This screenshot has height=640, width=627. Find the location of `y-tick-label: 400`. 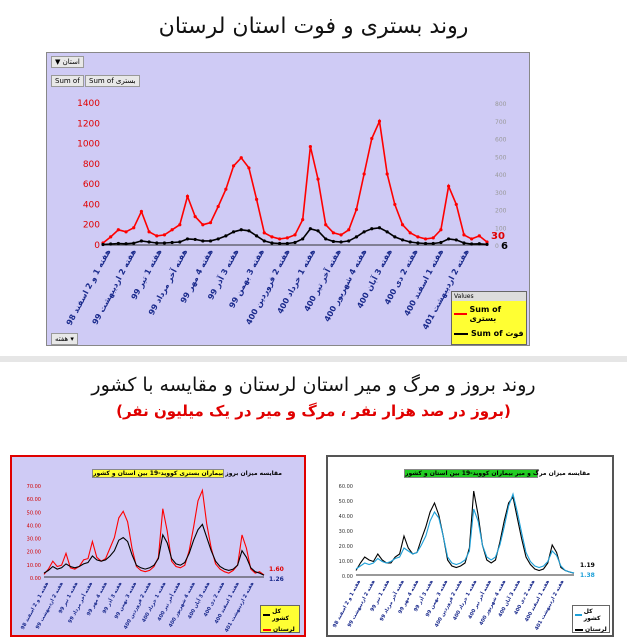

y-tick-label: 400 is located at coordinates (91, 205).